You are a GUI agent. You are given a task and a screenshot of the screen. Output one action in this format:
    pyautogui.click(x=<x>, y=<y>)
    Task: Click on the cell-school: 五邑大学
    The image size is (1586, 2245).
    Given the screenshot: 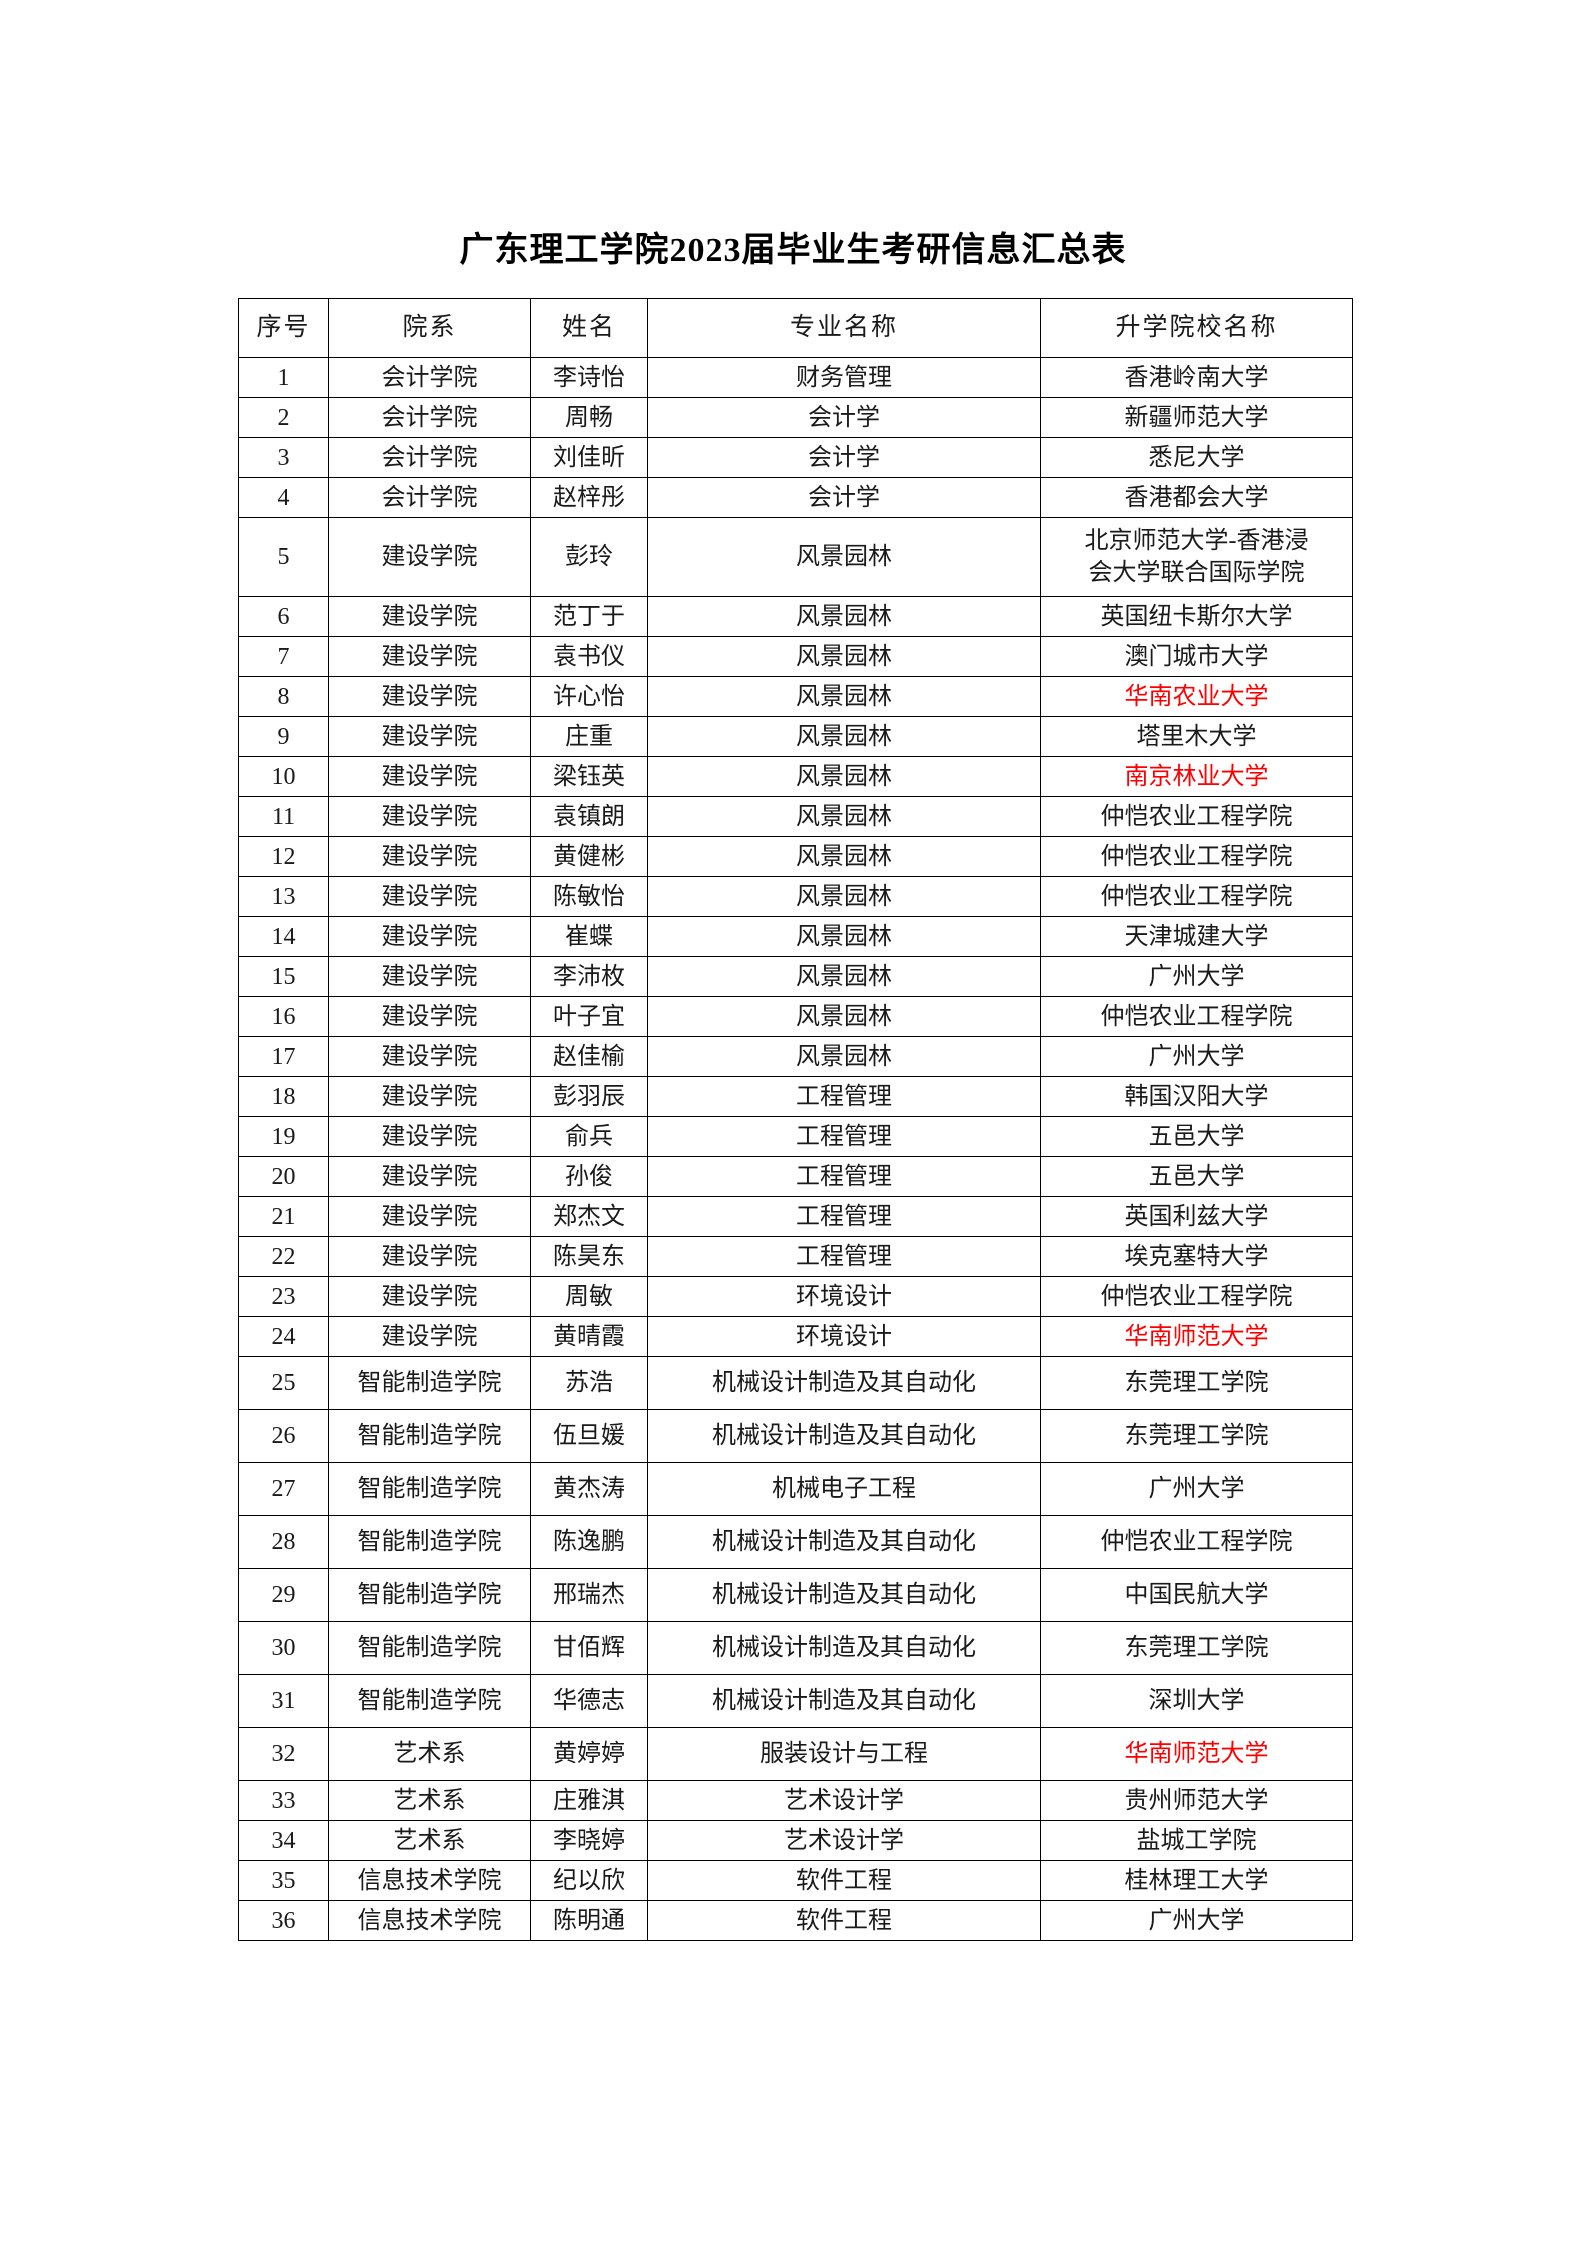 What is the action you would take?
    pyautogui.click(x=1196, y=1176)
    